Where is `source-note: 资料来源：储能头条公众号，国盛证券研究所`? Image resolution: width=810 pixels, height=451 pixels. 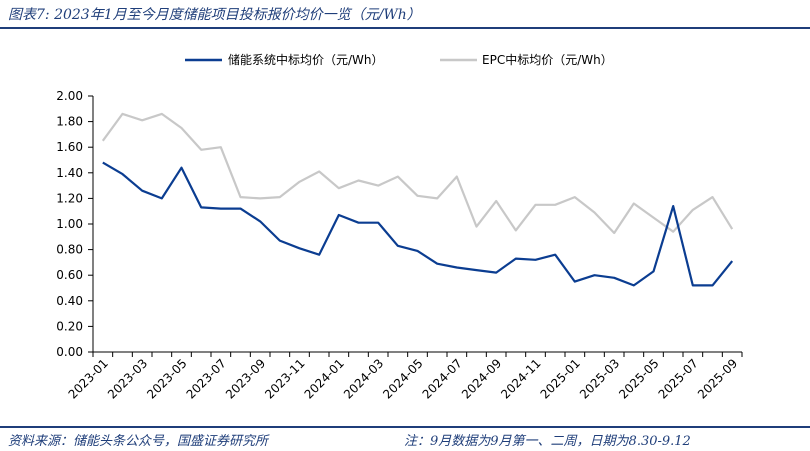
source-note: 资料来源：储能头条公众号，国盛证券研究所 is located at coordinates (138, 441).